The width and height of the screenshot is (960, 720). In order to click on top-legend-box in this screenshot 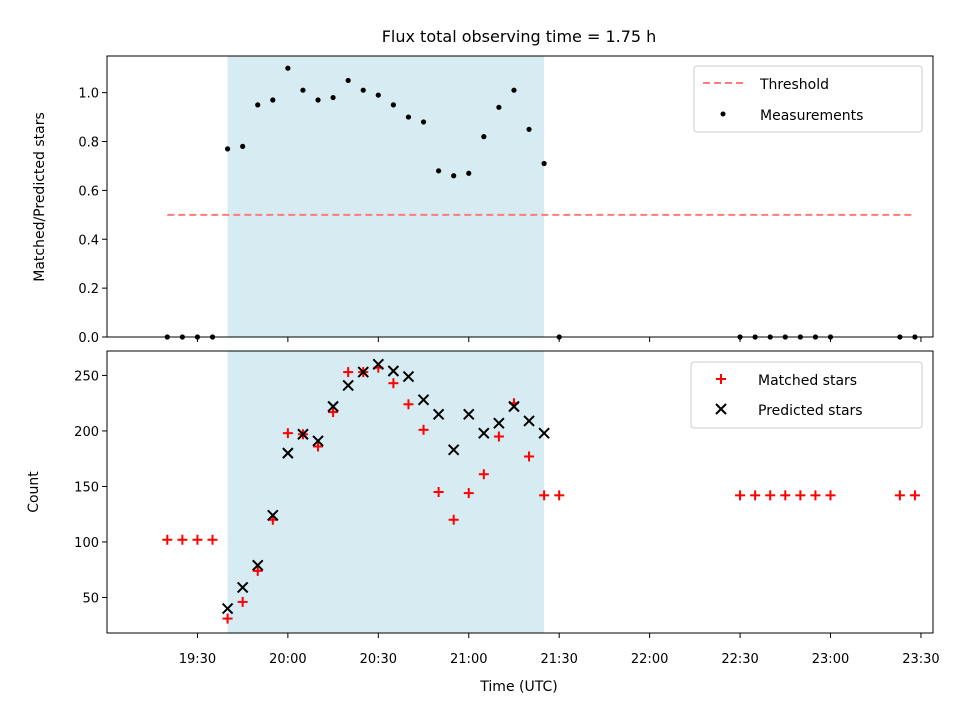, I will do `click(808, 99)`.